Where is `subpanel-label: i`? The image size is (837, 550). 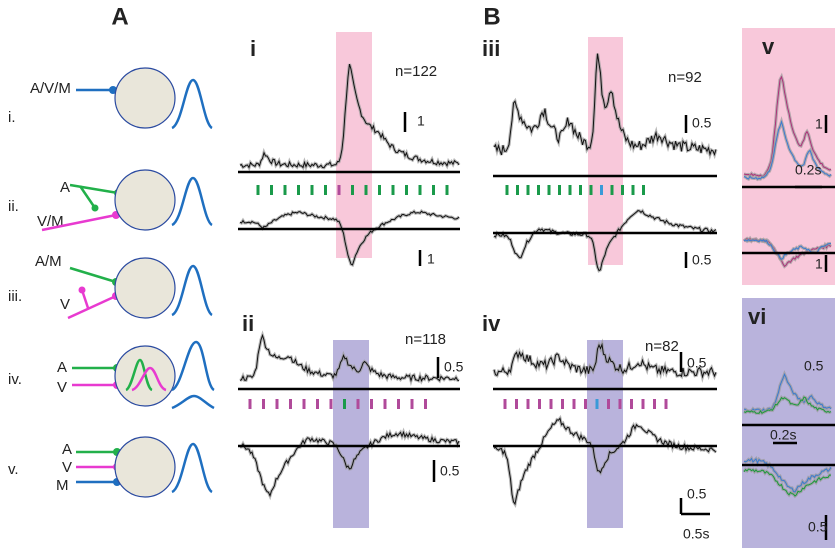
subpanel-label: i is located at coordinates (253, 48).